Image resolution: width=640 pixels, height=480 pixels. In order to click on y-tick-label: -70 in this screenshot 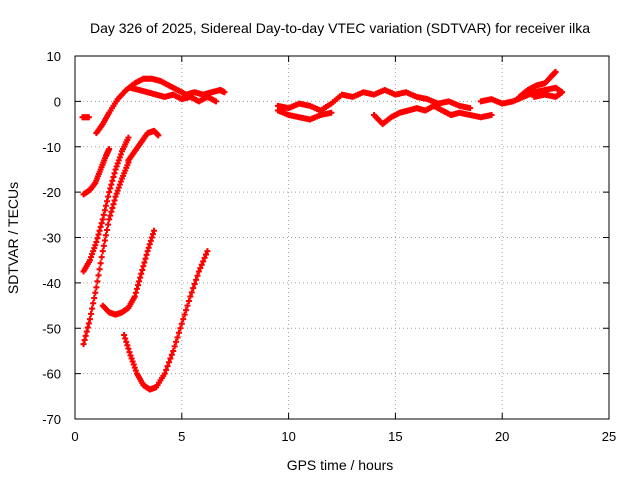, I will do `click(51, 419)`.